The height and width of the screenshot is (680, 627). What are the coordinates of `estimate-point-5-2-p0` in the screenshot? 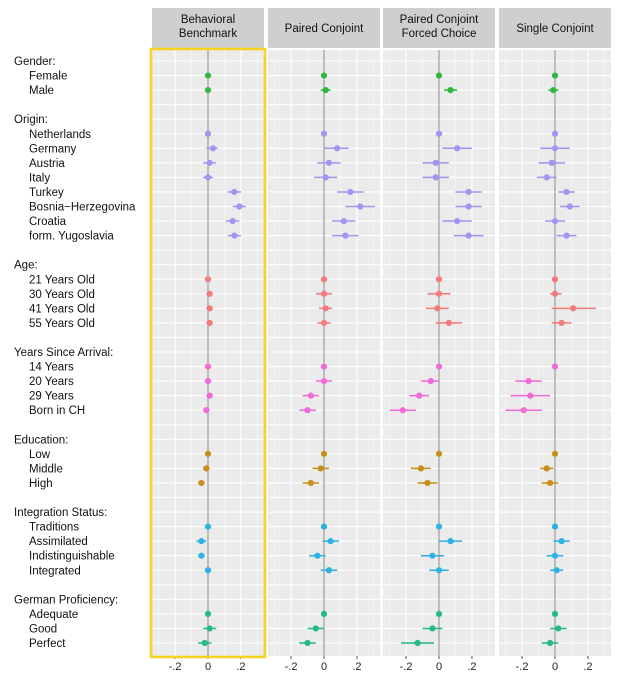 It's located at (201, 555).